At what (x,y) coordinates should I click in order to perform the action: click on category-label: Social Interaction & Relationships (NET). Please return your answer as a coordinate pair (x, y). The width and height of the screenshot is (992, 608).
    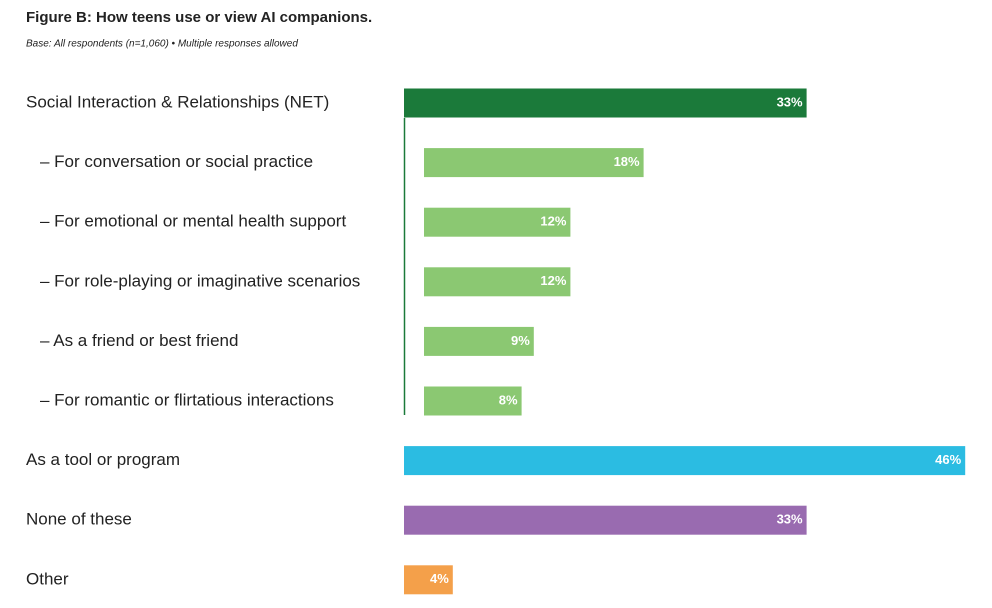
    Looking at the image, I should click on (177, 101).